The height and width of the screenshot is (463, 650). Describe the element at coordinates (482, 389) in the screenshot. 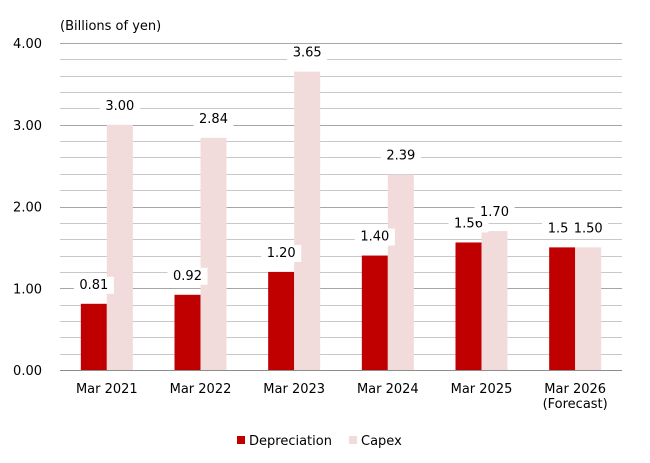

I see `x-category-label: Mar 2025` at that location.